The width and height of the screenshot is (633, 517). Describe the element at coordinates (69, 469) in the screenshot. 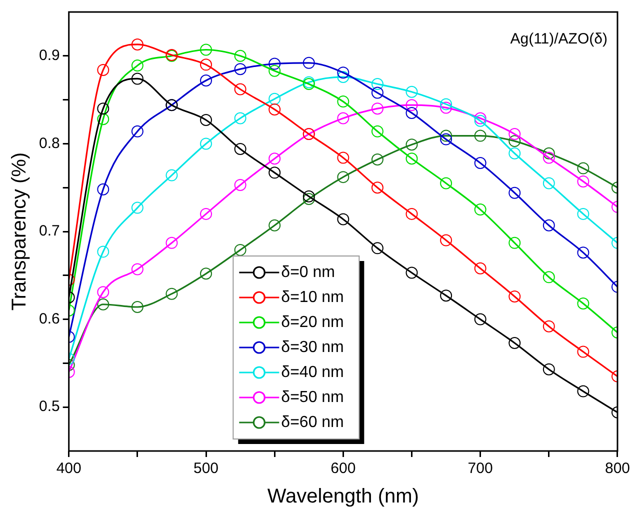

I see `x-tick-label: 400` at that location.